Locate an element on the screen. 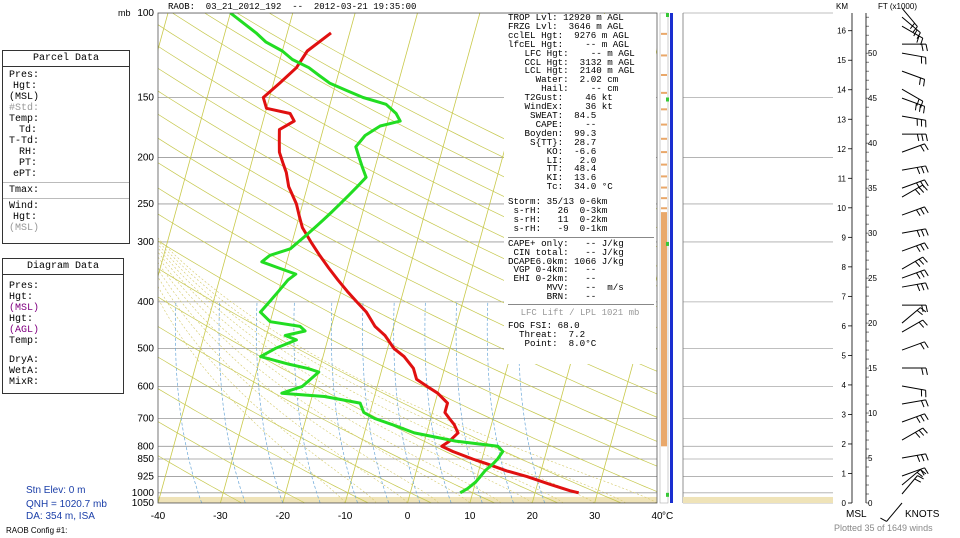 The image size is (960, 538). index-line: S{TT}: 28.7 is located at coordinates (552, 142).